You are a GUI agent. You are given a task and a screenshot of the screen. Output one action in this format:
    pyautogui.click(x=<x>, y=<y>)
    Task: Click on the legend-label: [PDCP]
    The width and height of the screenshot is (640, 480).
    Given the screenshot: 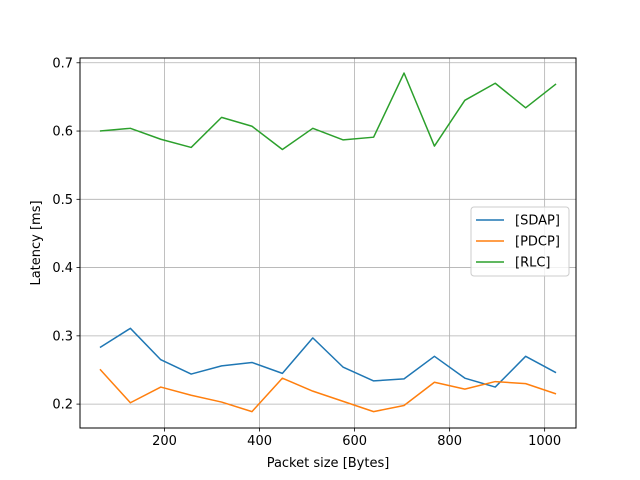 What is the action you would take?
    pyautogui.click(x=537, y=242)
    